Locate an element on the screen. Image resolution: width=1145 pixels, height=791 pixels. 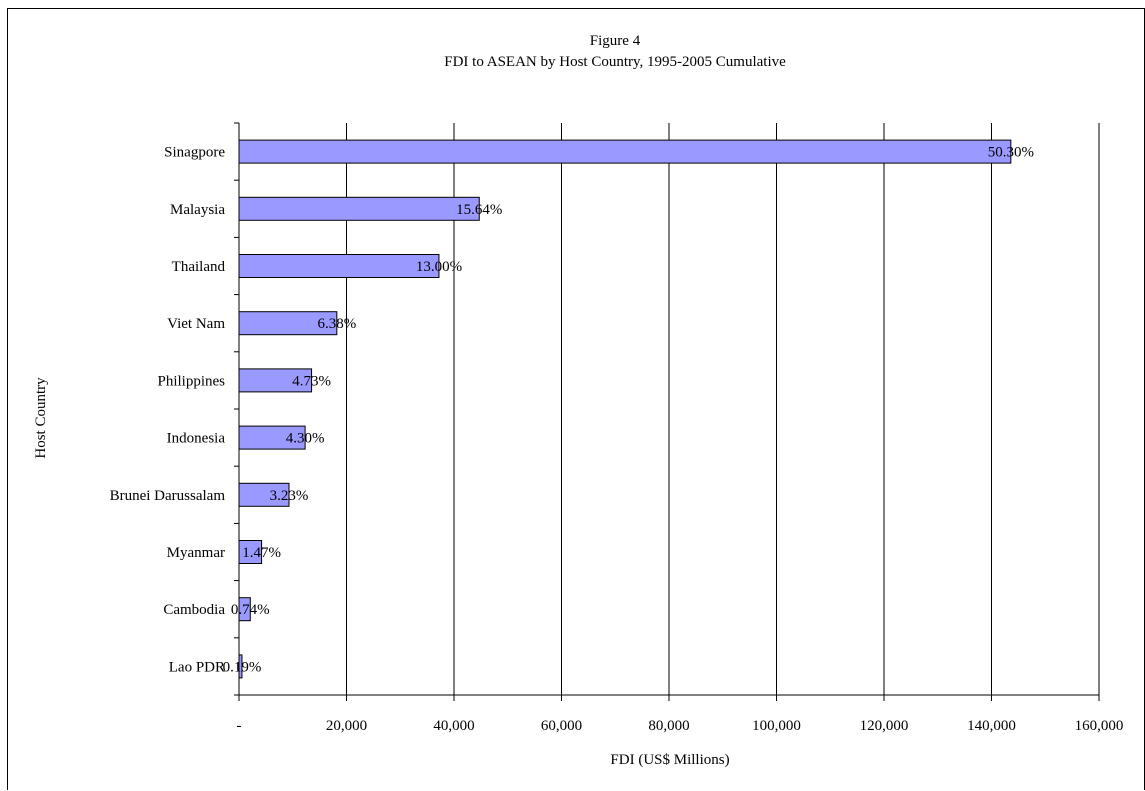
data-label: 3.23% is located at coordinates (289, 496).